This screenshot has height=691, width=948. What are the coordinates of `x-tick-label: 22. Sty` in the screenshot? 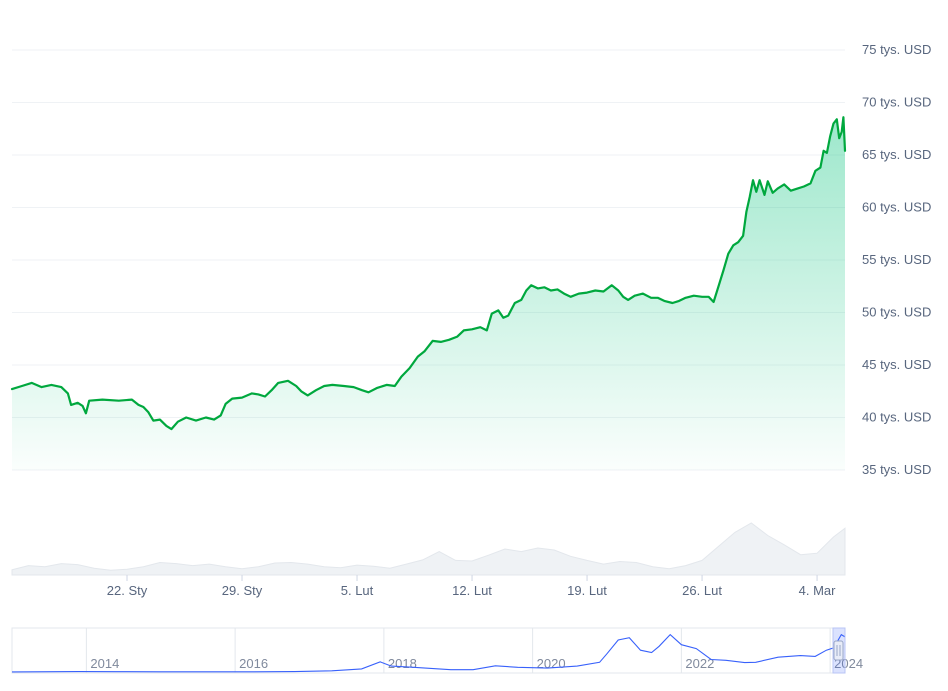 It's located at (127, 590).